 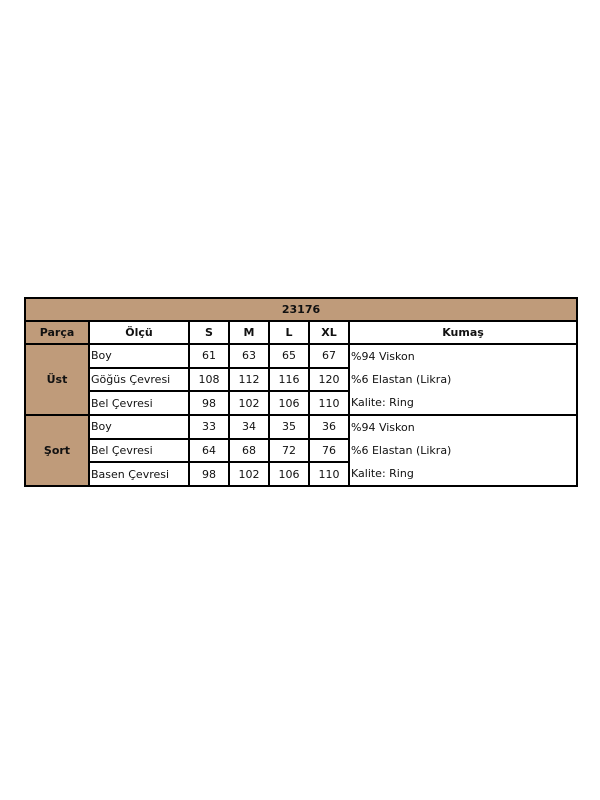 I want to click on table-row: Bel Çevresi 64 68 72 76, so click(x=301, y=450).